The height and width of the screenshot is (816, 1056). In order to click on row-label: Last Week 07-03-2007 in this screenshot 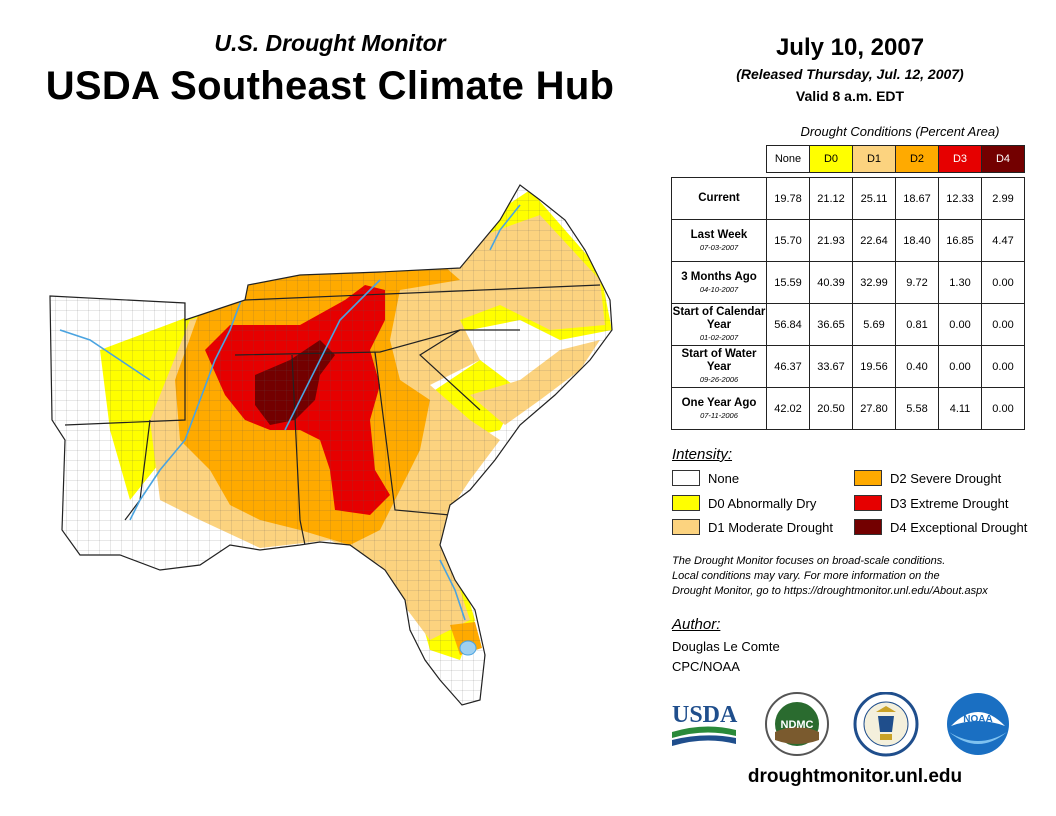, I will do `click(719, 240)`.